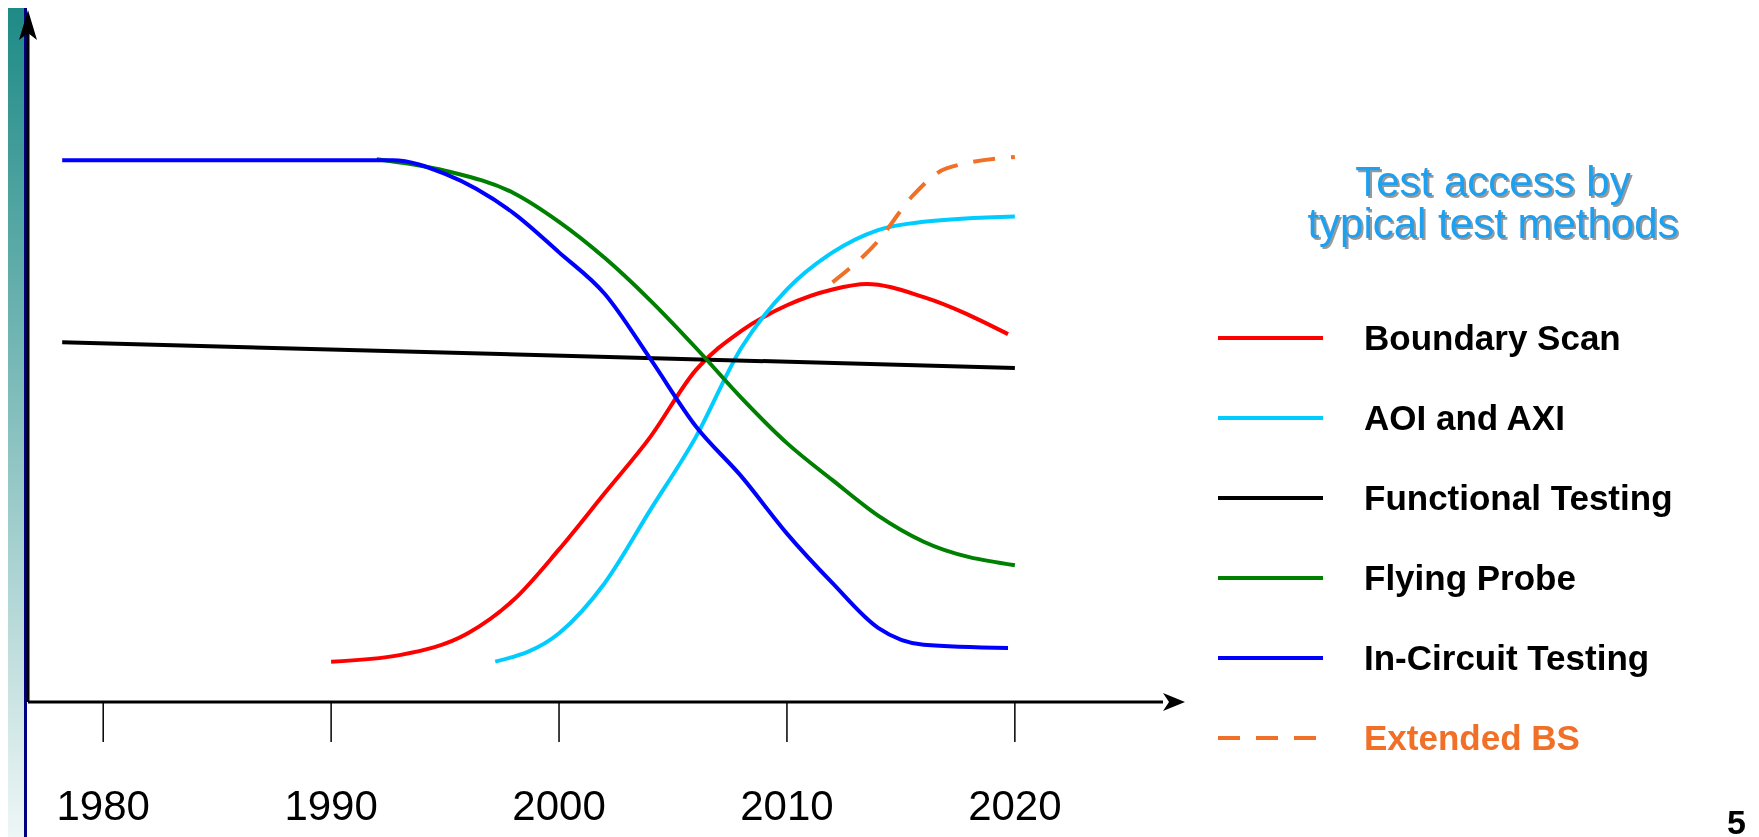 The width and height of the screenshot is (1759, 837). Describe the element at coordinates (1464, 417) in the screenshot. I see `legend-label: AOI and AXI` at that location.